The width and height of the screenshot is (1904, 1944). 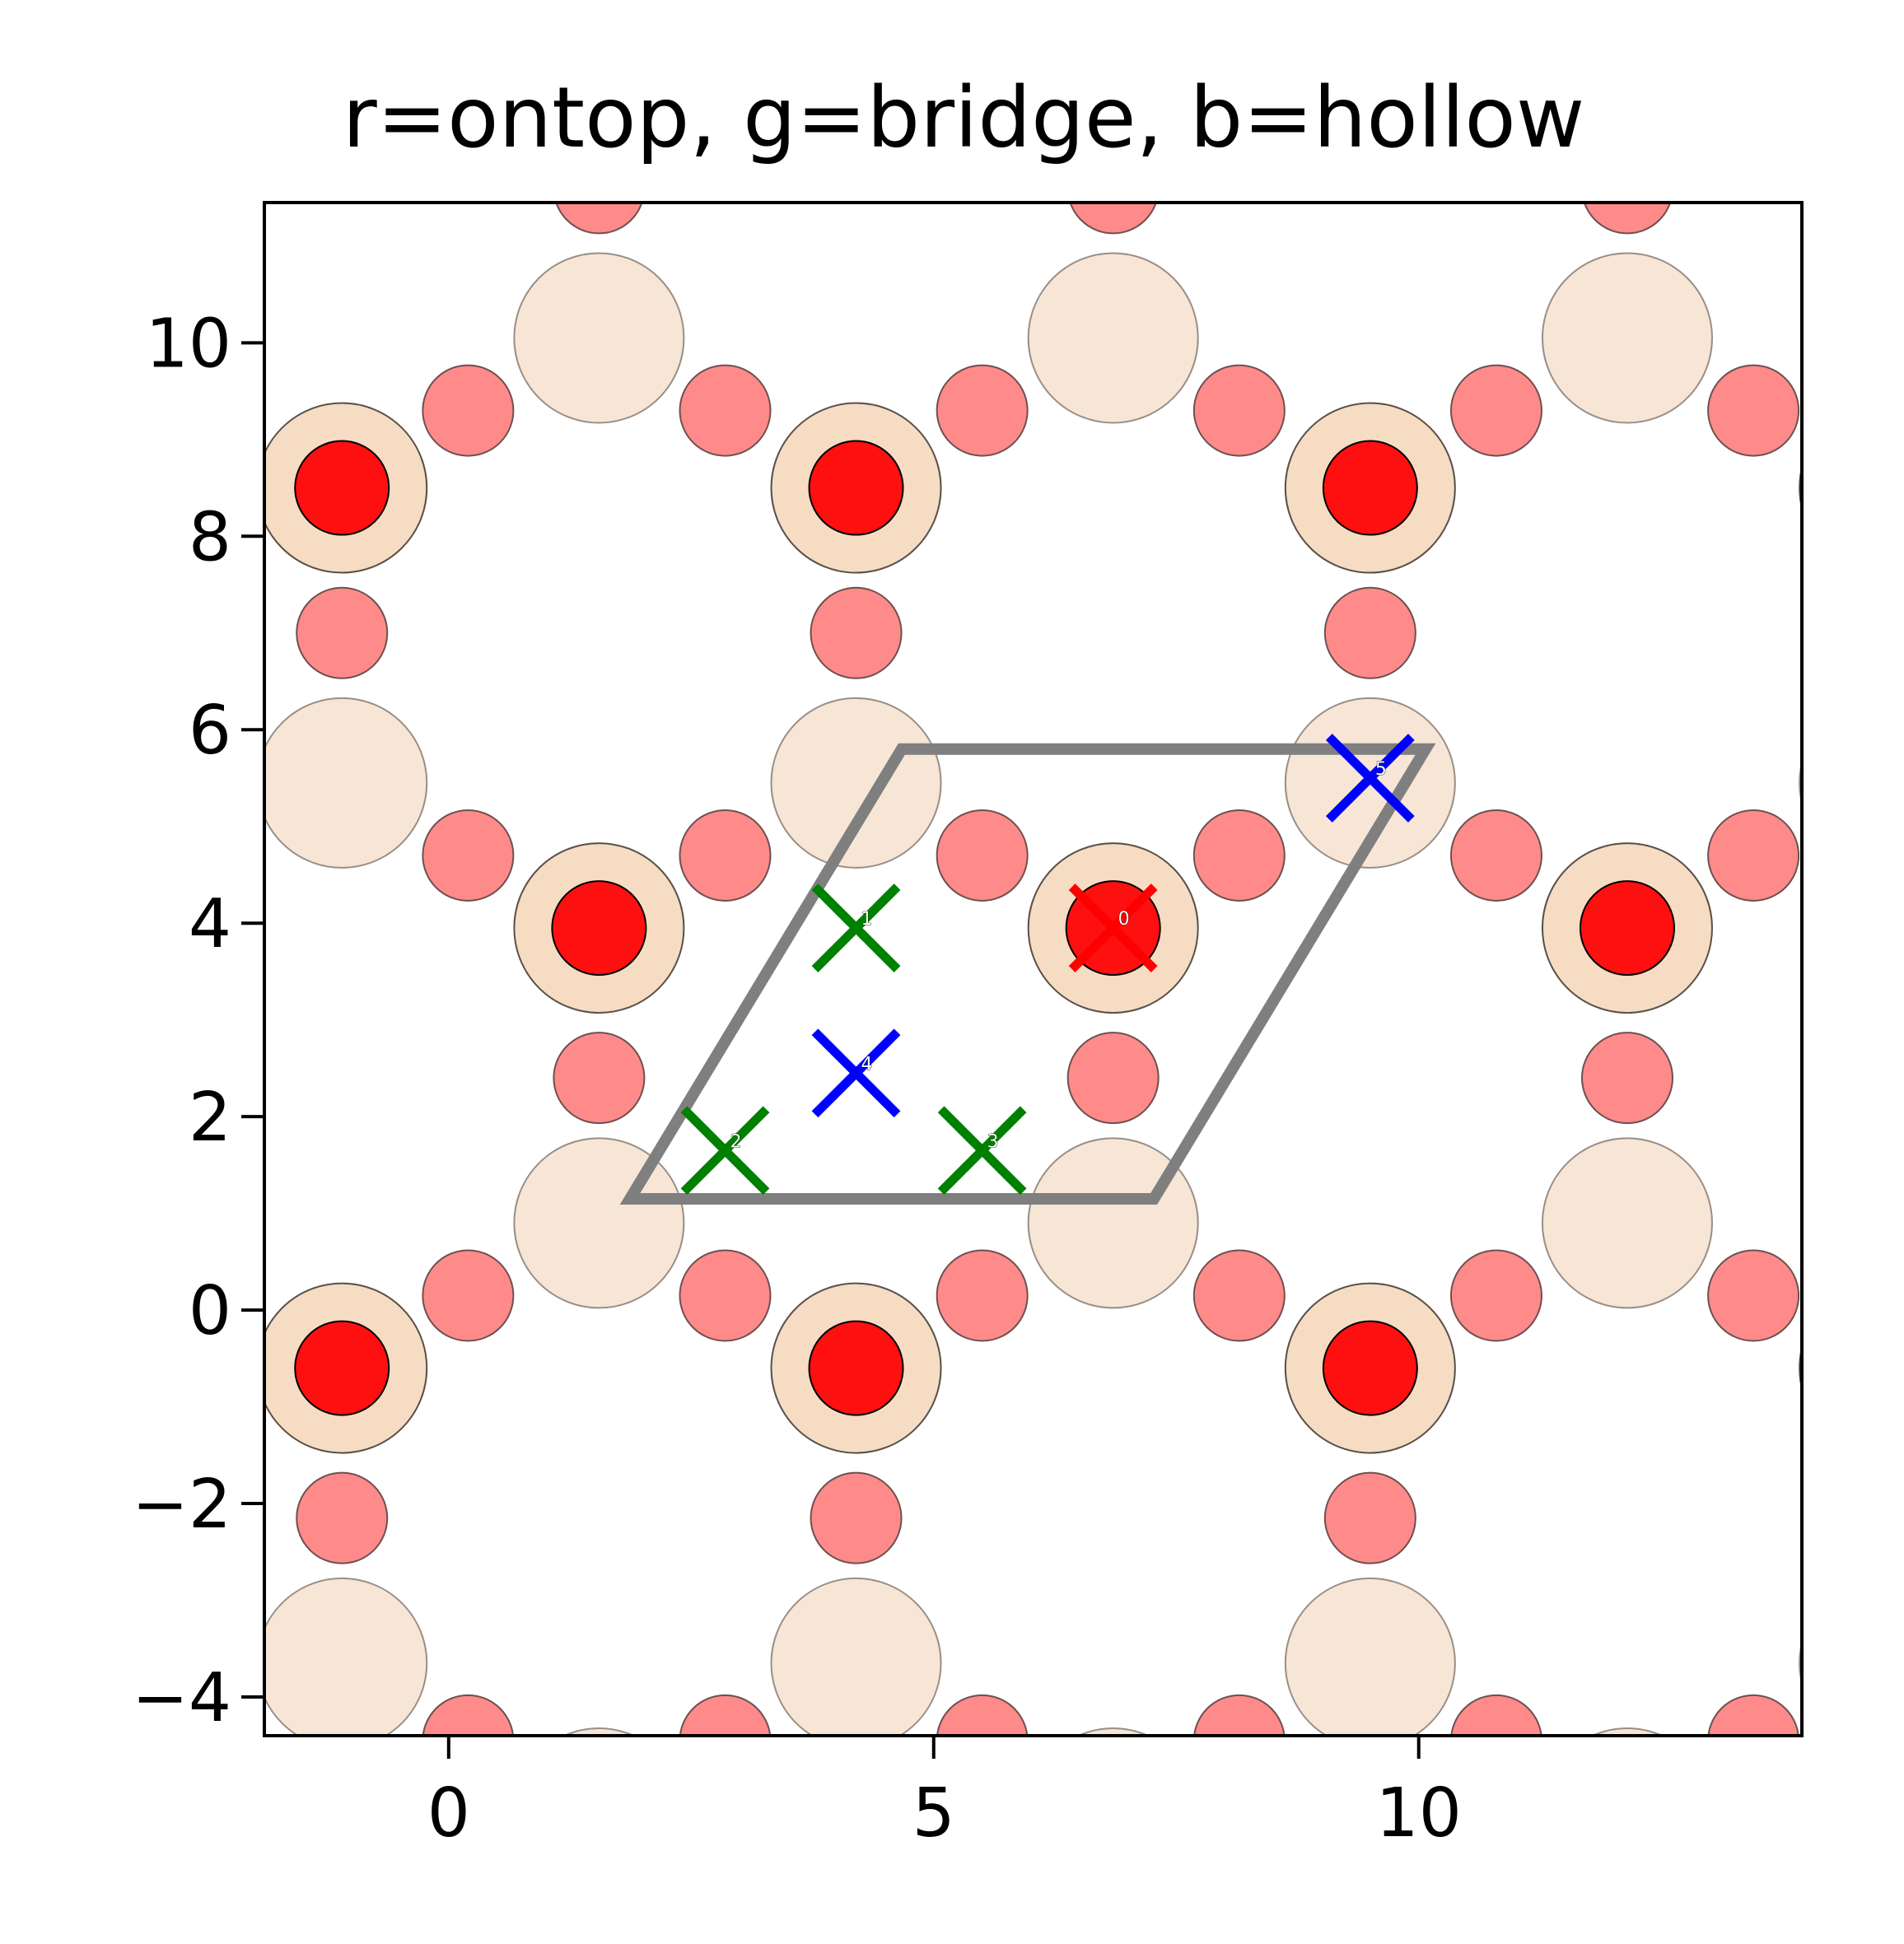 What do you see at coordinates (210, 1311) in the screenshot?
I see `y-tick-label: 0` at bounding box center [210, 1311].